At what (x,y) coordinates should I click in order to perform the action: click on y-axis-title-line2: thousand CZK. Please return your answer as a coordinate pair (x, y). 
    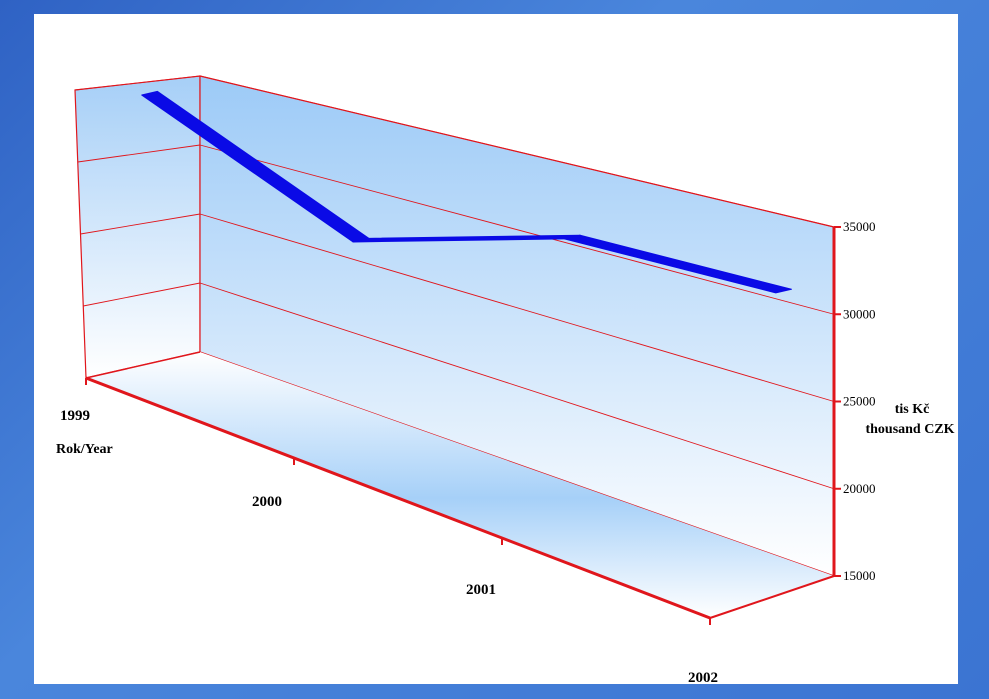
    Looking at the image, I should click on (909, 429).